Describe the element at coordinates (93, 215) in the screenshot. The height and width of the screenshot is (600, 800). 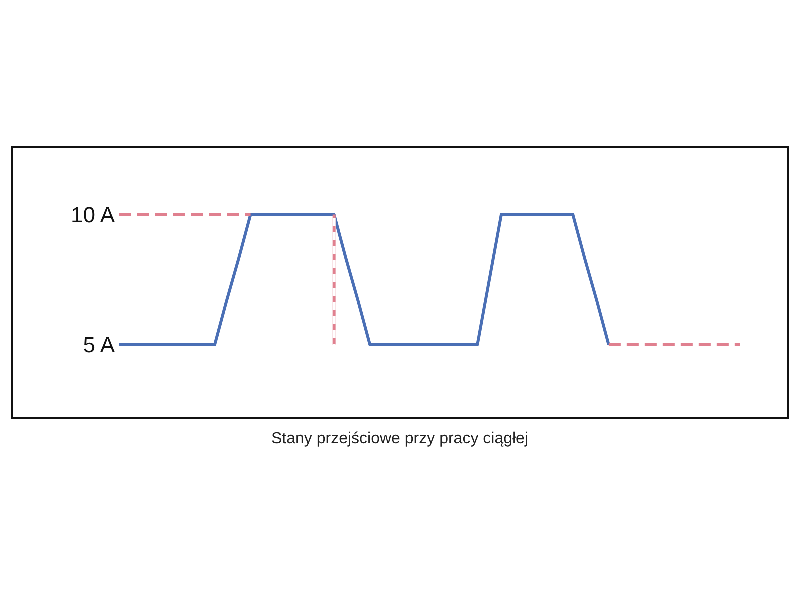
I see `y-tick-label: 10 A` at that location.